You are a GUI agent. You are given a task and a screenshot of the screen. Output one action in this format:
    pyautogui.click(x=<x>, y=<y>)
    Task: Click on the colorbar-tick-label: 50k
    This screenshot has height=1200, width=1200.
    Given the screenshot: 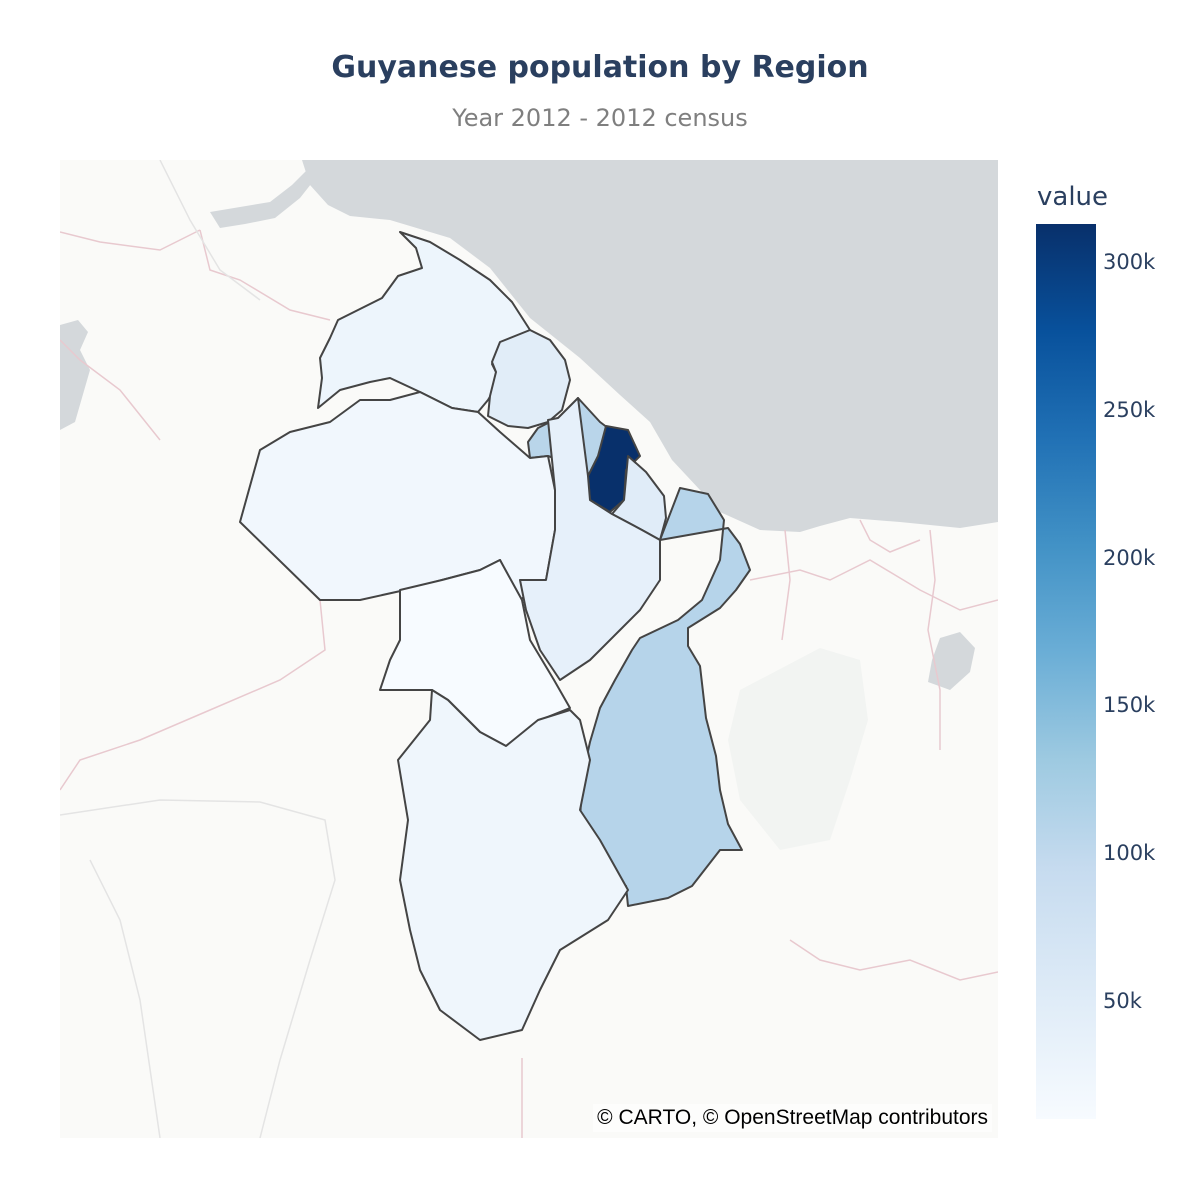 What is the action you would take?
    pyautogui.click(x=1122, y=1000)
    